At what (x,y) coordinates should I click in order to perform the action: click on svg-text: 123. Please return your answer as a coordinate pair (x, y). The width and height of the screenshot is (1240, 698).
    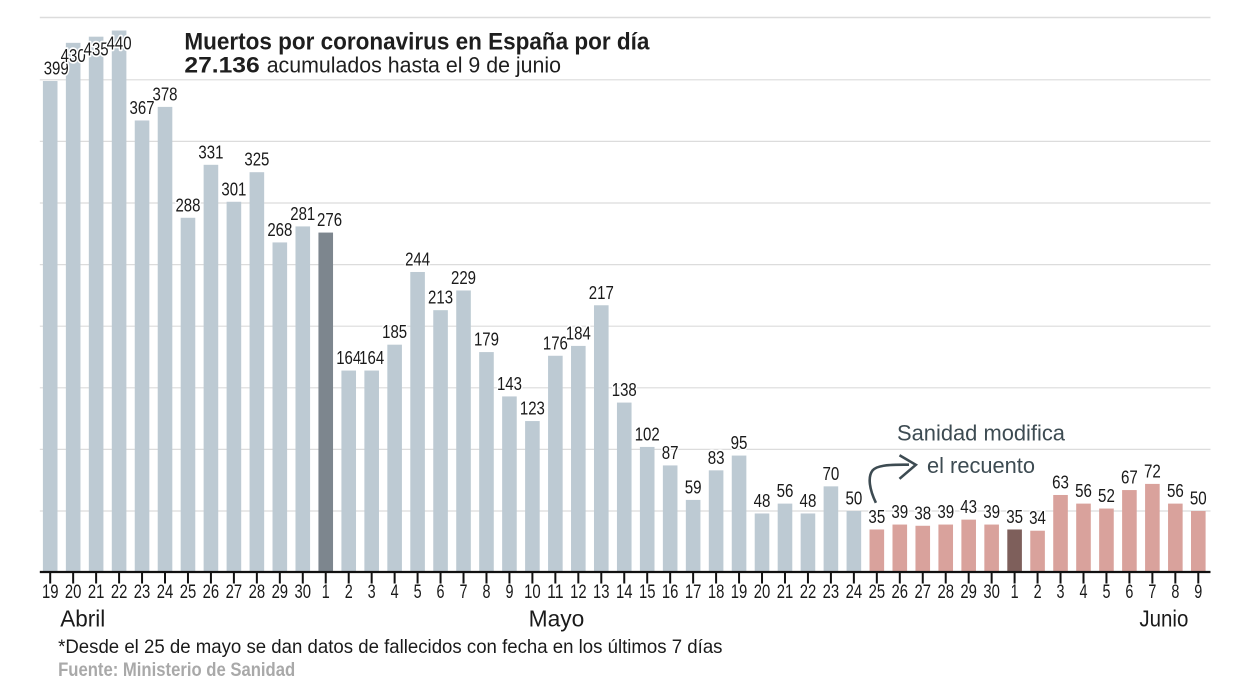
    Looking at the image, I should click on (532, 409).